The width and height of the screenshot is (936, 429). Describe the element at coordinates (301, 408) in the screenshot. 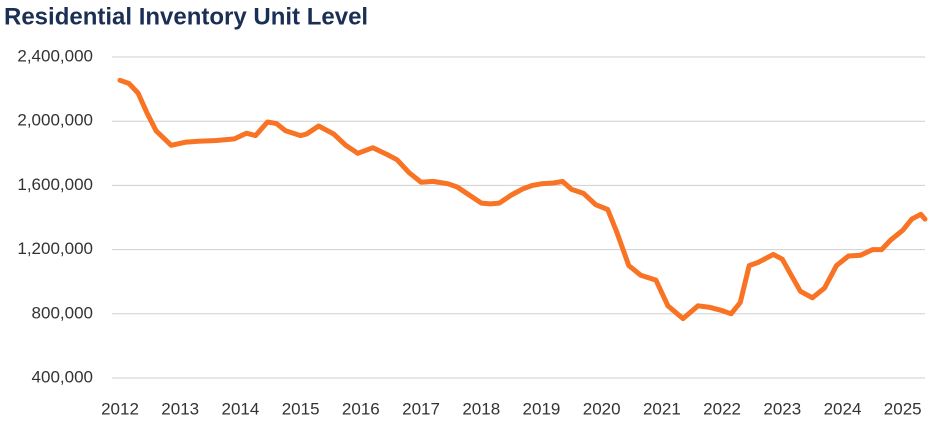

I see `x-tick-label: 2015` at that location.